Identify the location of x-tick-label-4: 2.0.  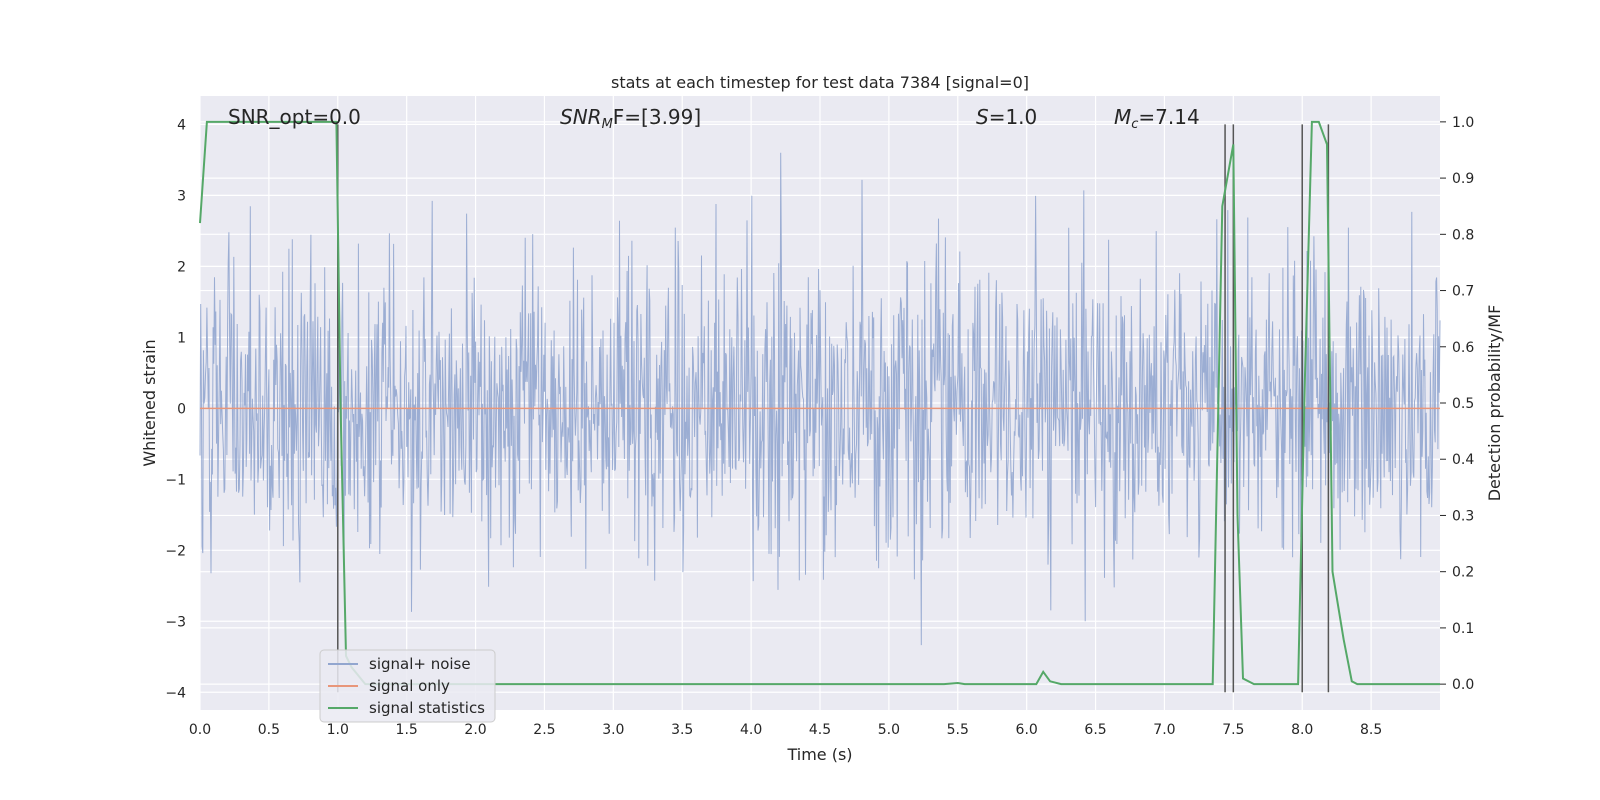
(475, 730).